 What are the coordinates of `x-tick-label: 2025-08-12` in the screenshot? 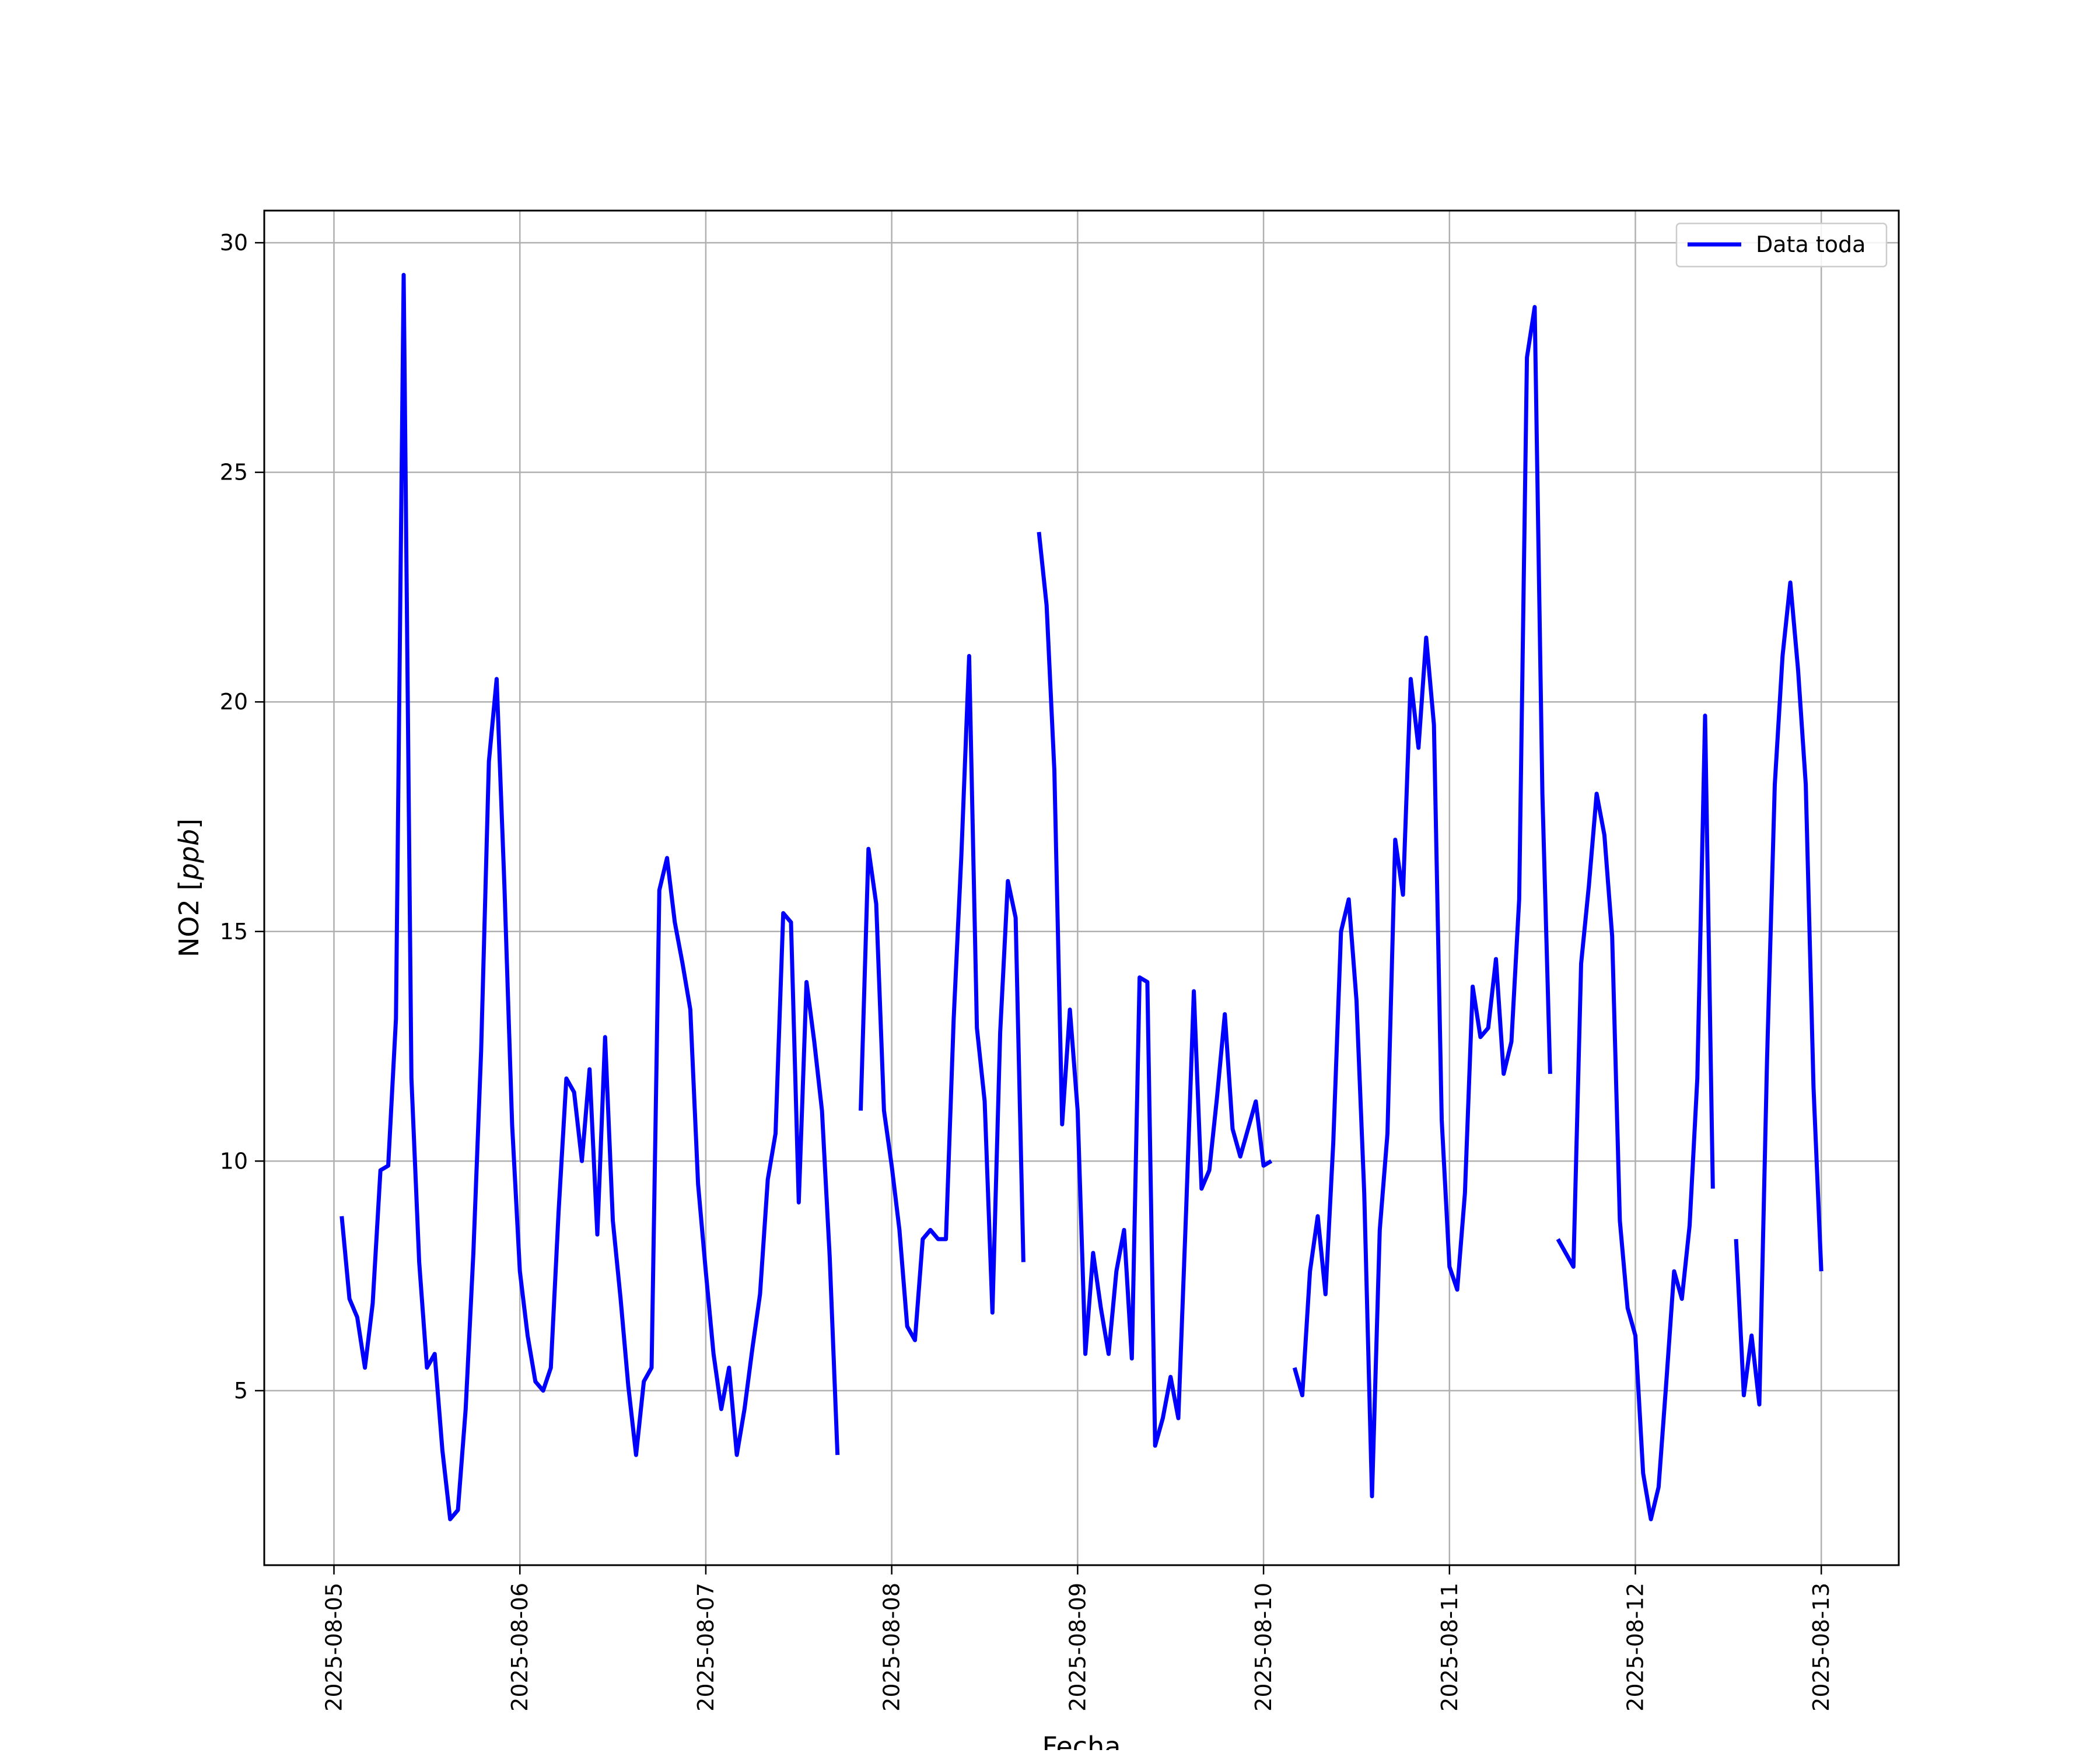 It's located at (1635, 1647).